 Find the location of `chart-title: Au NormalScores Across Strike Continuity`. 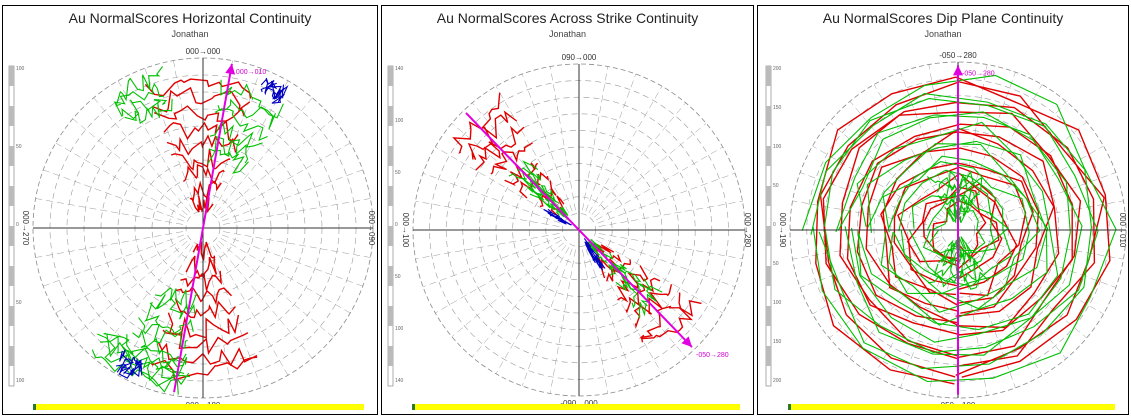

chart-title: Au NormalScores Across Strike Continuity is located at coordinates (567, 18).